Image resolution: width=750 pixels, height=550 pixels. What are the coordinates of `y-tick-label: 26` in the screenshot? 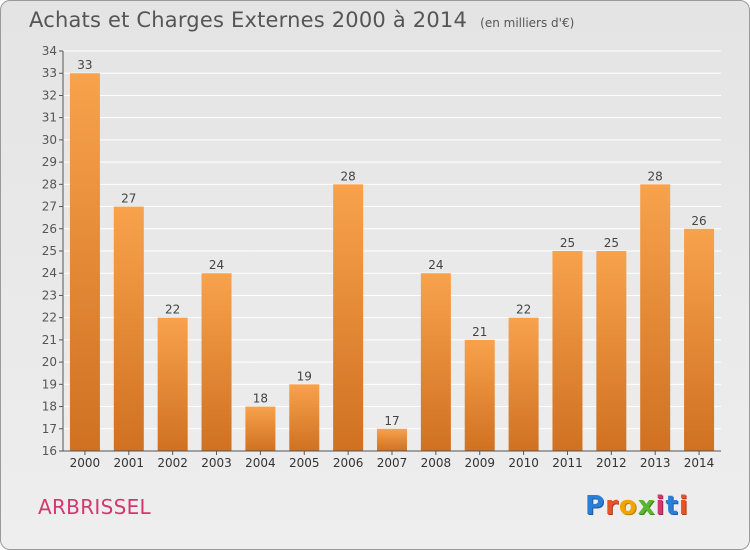 It's located at (49, 229).